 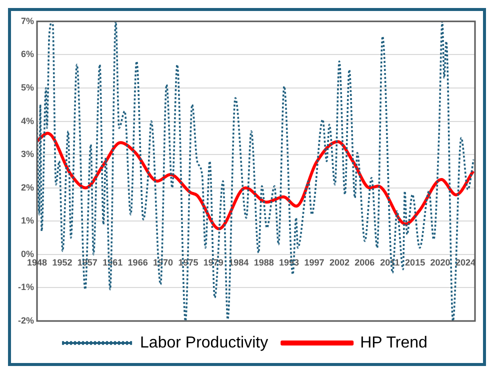 I want to click on y-tick-label: 5%, so click(x=27, y=87).